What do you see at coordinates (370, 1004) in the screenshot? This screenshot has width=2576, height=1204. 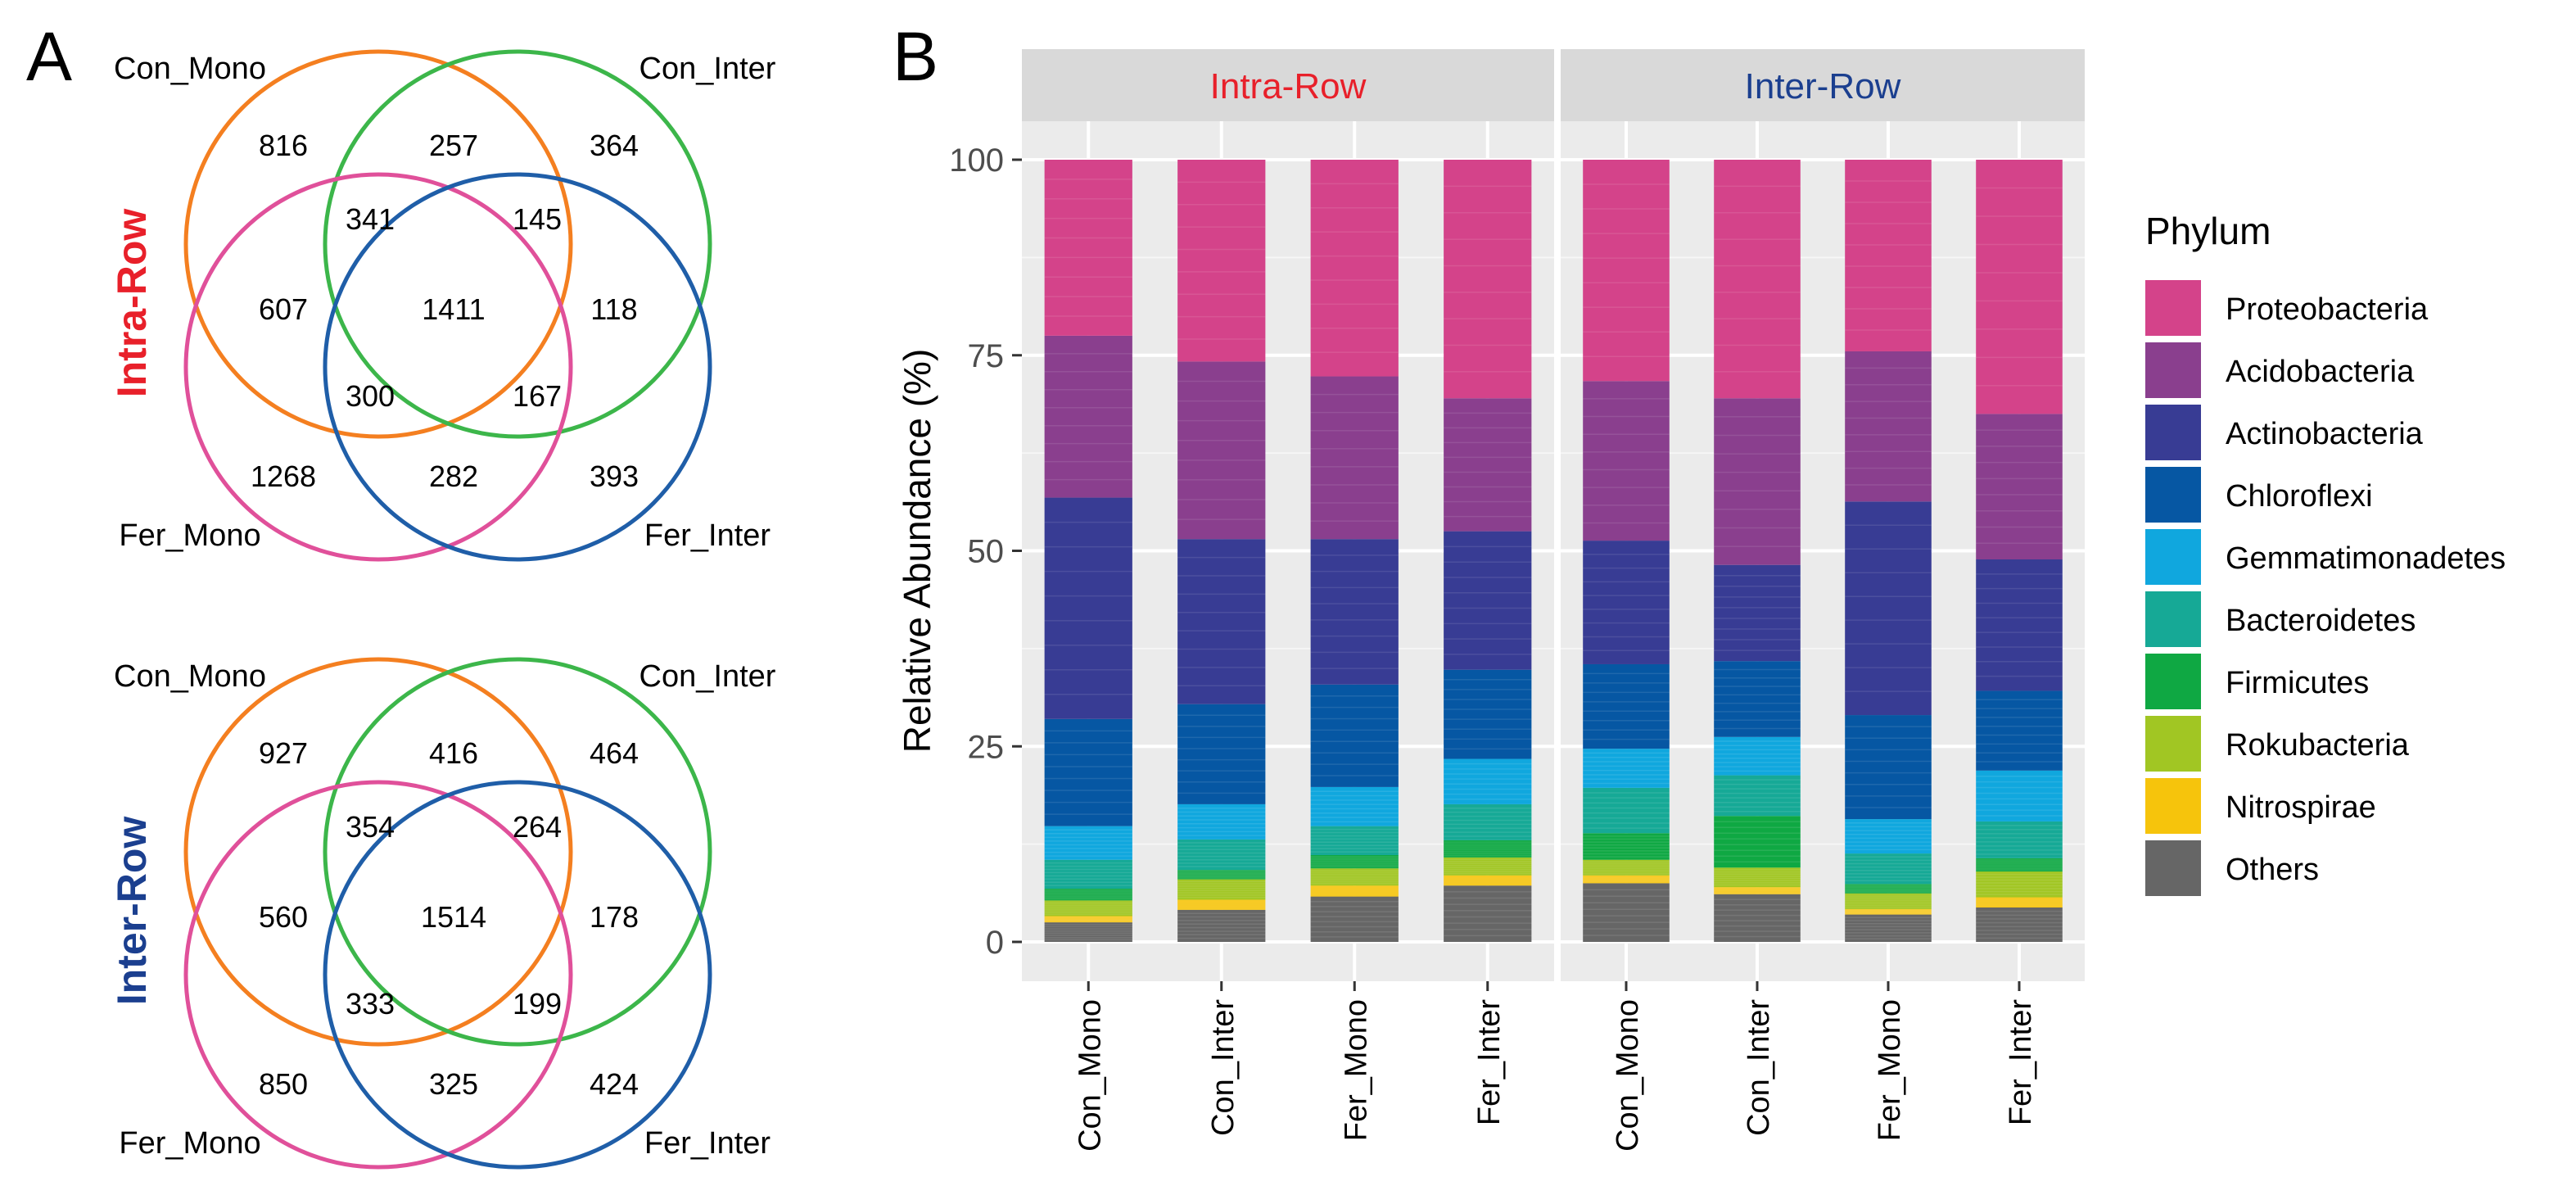 I see `venn-inter-count: 333` at bounding box center [370, 1004].